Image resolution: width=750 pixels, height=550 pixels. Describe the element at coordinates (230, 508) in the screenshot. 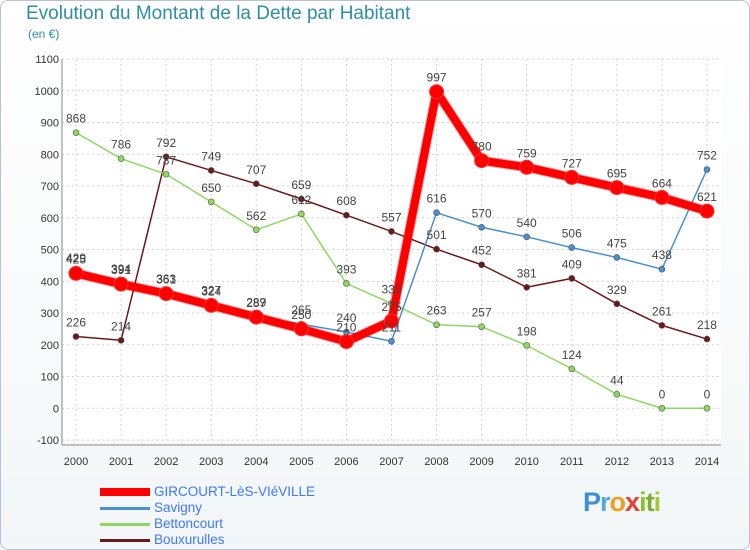

I see `legend-item-savigny: Savigny` at that location.